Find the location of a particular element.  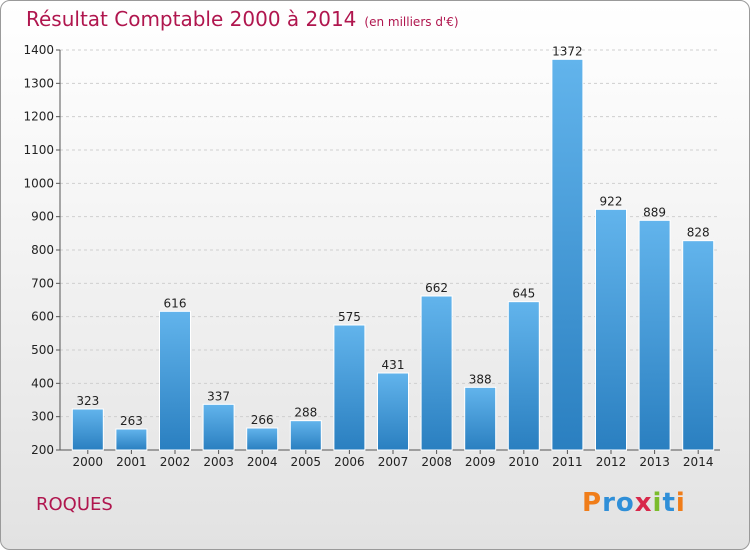

x-tick-label: 2009 is located at coordinates (480, 462).